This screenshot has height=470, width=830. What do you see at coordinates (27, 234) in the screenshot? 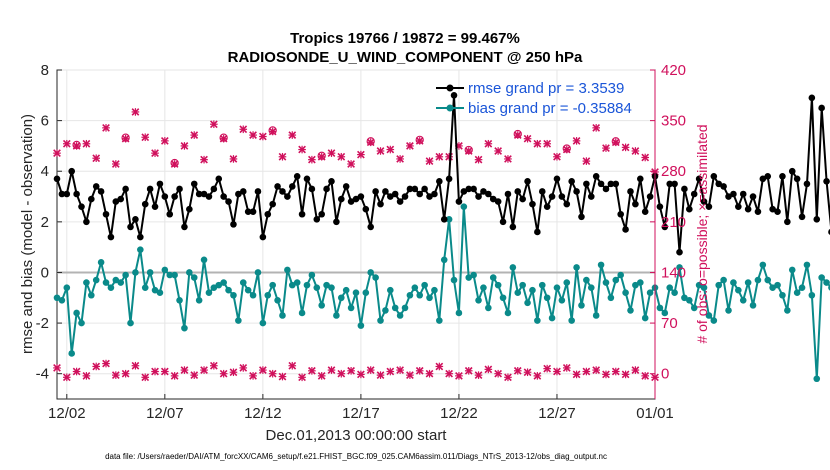
I see `y-axis-left-label: rmse and bias (model - observation)` at bounding box center [27, 234].